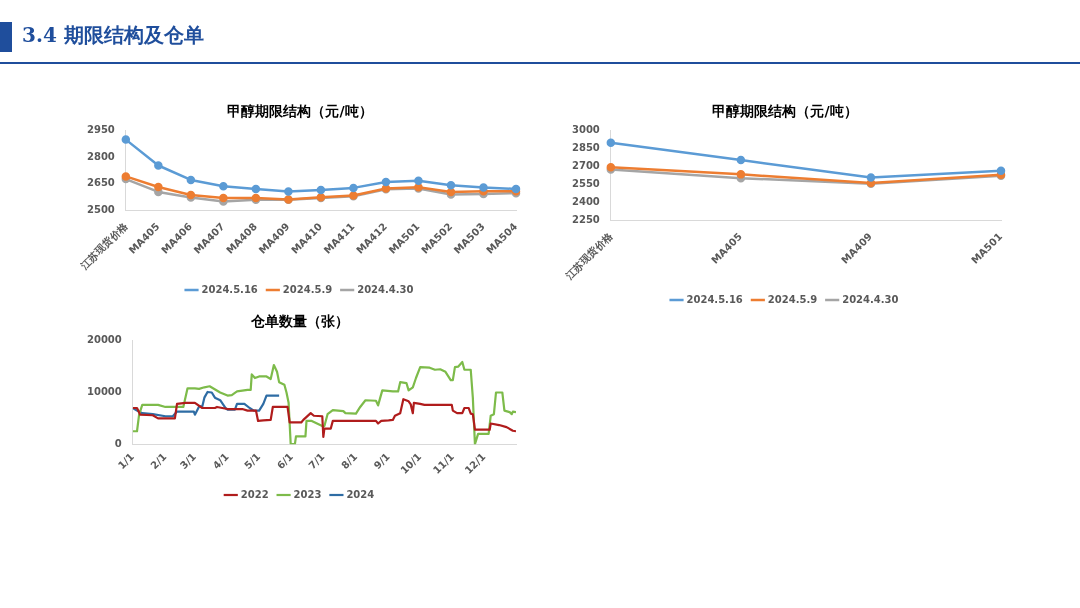  Describe the element at coordinates (254, 494) in the screenshot. I see `legend-label: 2022` at that location.